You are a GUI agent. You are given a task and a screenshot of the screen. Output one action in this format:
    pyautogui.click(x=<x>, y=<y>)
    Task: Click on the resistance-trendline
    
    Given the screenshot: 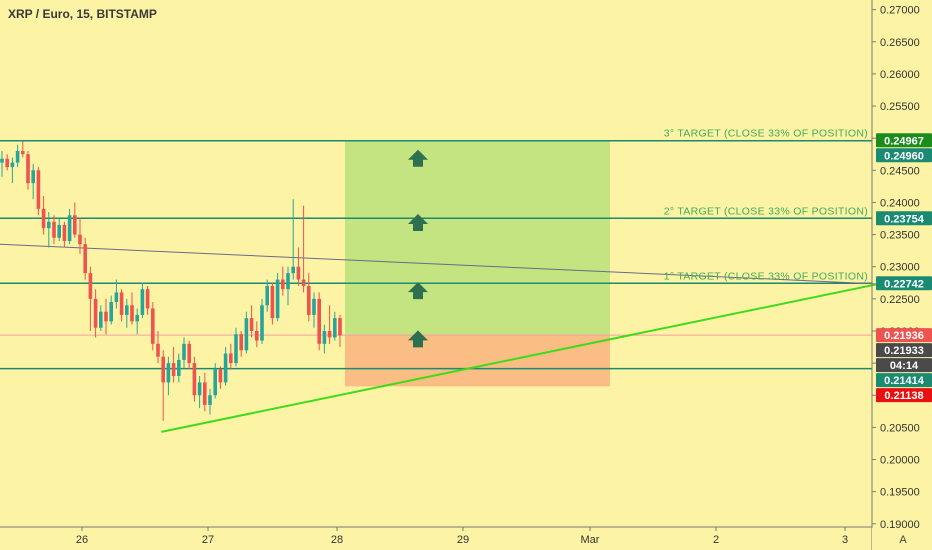 What is the action you would take?
    pyautogui.click(x=440, y=264)
    